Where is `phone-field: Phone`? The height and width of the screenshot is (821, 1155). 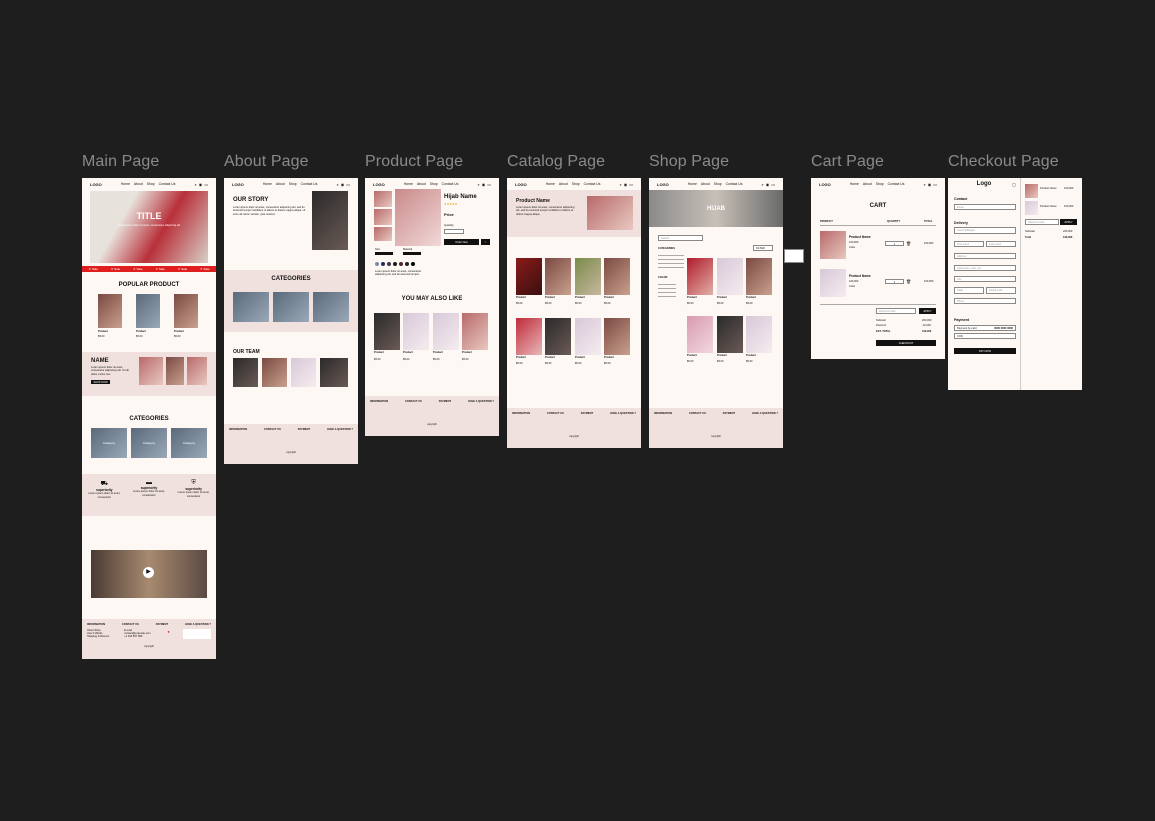
phone-field: Phone is located at coordinates (985, 301).